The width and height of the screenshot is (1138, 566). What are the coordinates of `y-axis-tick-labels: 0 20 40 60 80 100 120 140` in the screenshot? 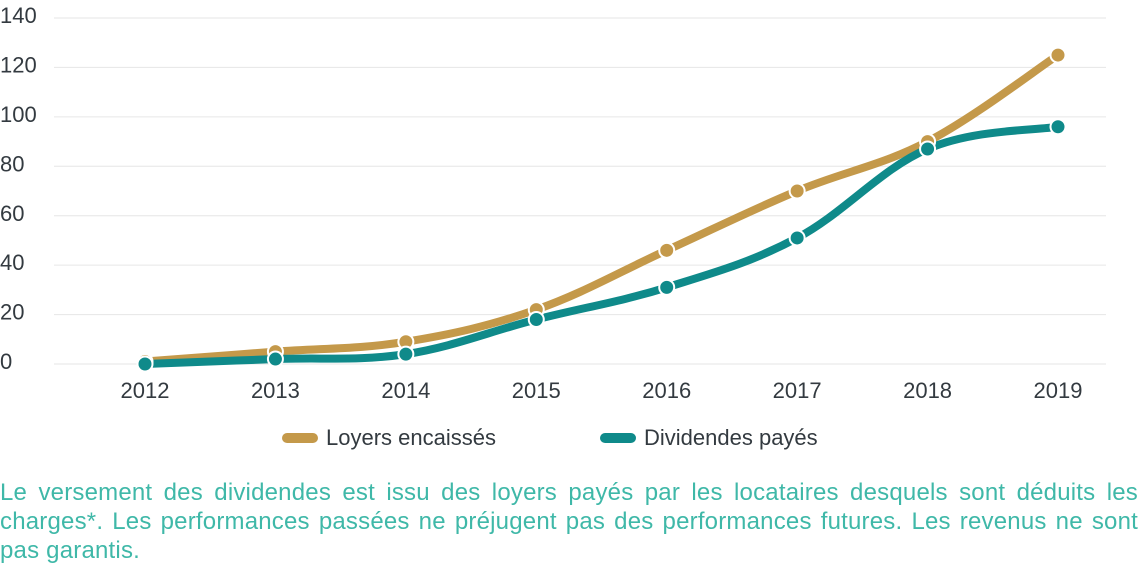 It's located at (18, 188).